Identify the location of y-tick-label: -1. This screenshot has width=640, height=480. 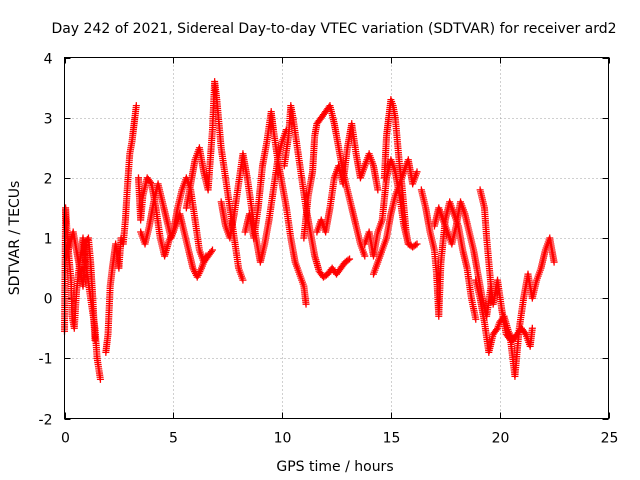
(46, 360).